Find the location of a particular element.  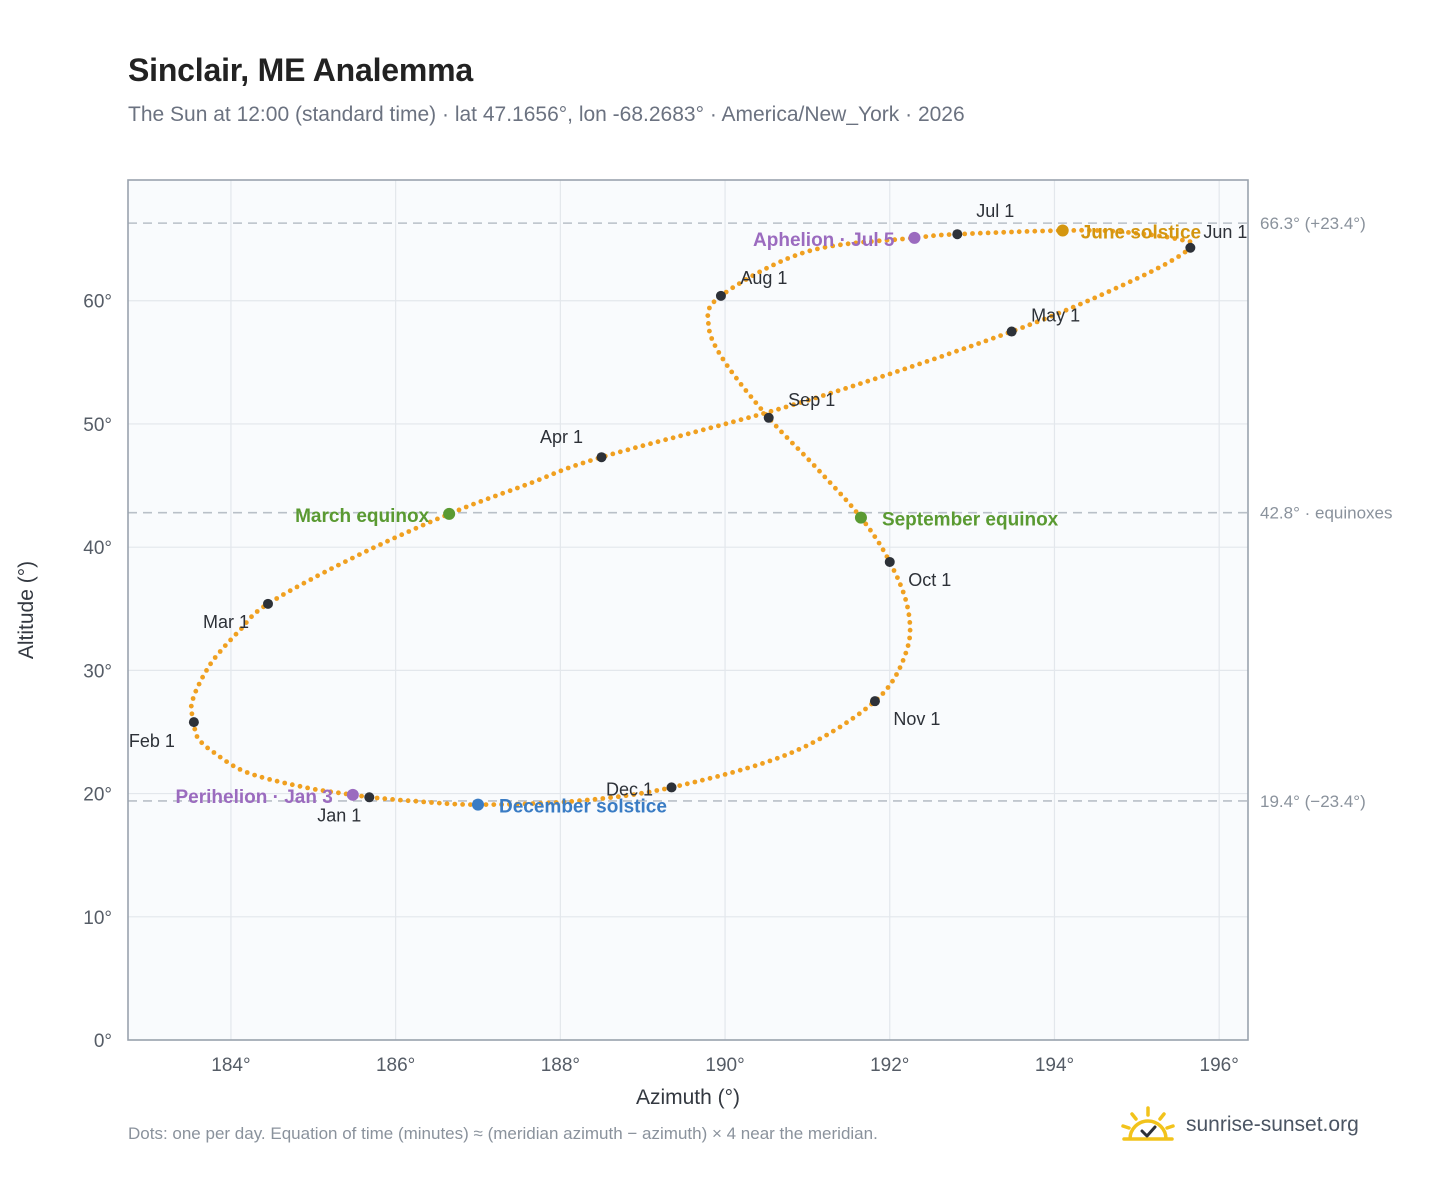

x-tick-label: 190° is located at coordinates (724, 1065).